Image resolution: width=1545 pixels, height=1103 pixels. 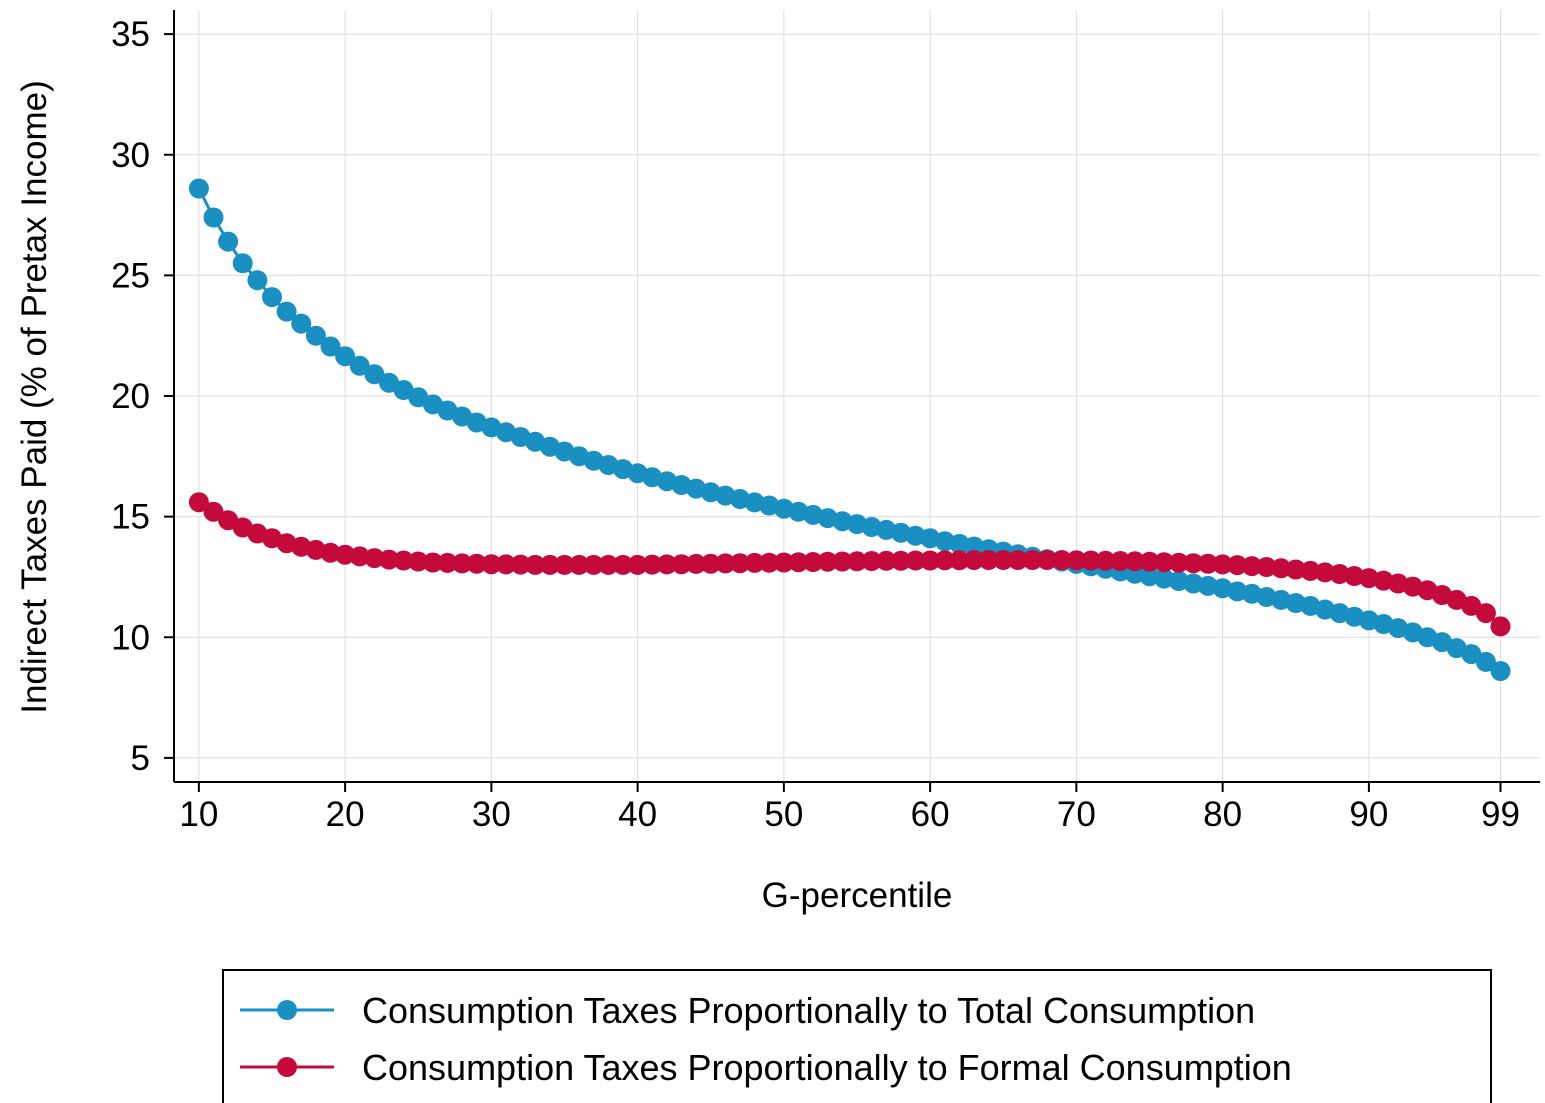 What do you see at coordinates (198, 814) in the screenshot?
I see `x-tick-label: 10` at bounding box center [198, 814].